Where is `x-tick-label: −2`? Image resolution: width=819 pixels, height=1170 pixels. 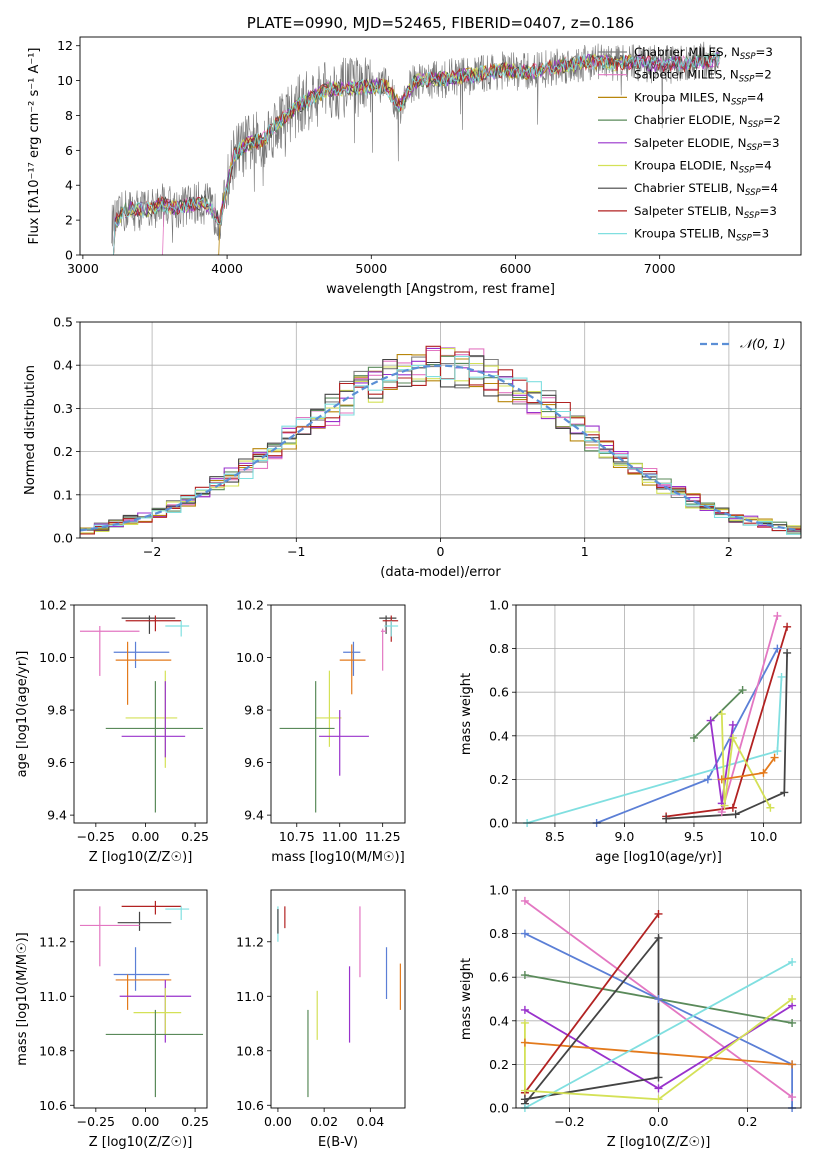
x-tick-label: −2 is located at coordinates (152, 551).